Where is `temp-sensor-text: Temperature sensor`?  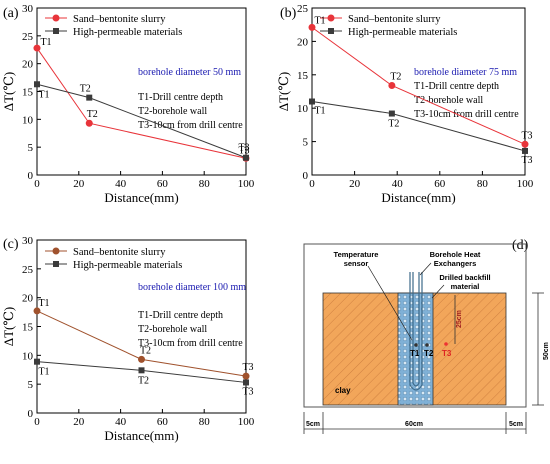 temp-sensor-text: Temperature sensor is located at coordinates (356, 259).